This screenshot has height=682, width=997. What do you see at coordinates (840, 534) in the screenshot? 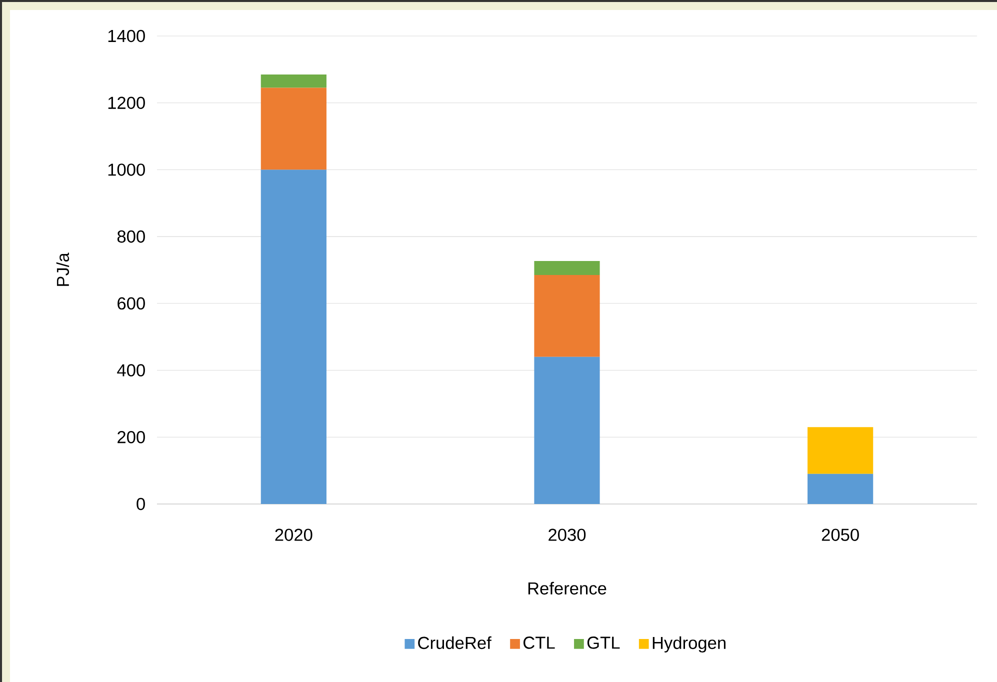
I see `x-tick-label: 2050` at bounding box center [840, 534].